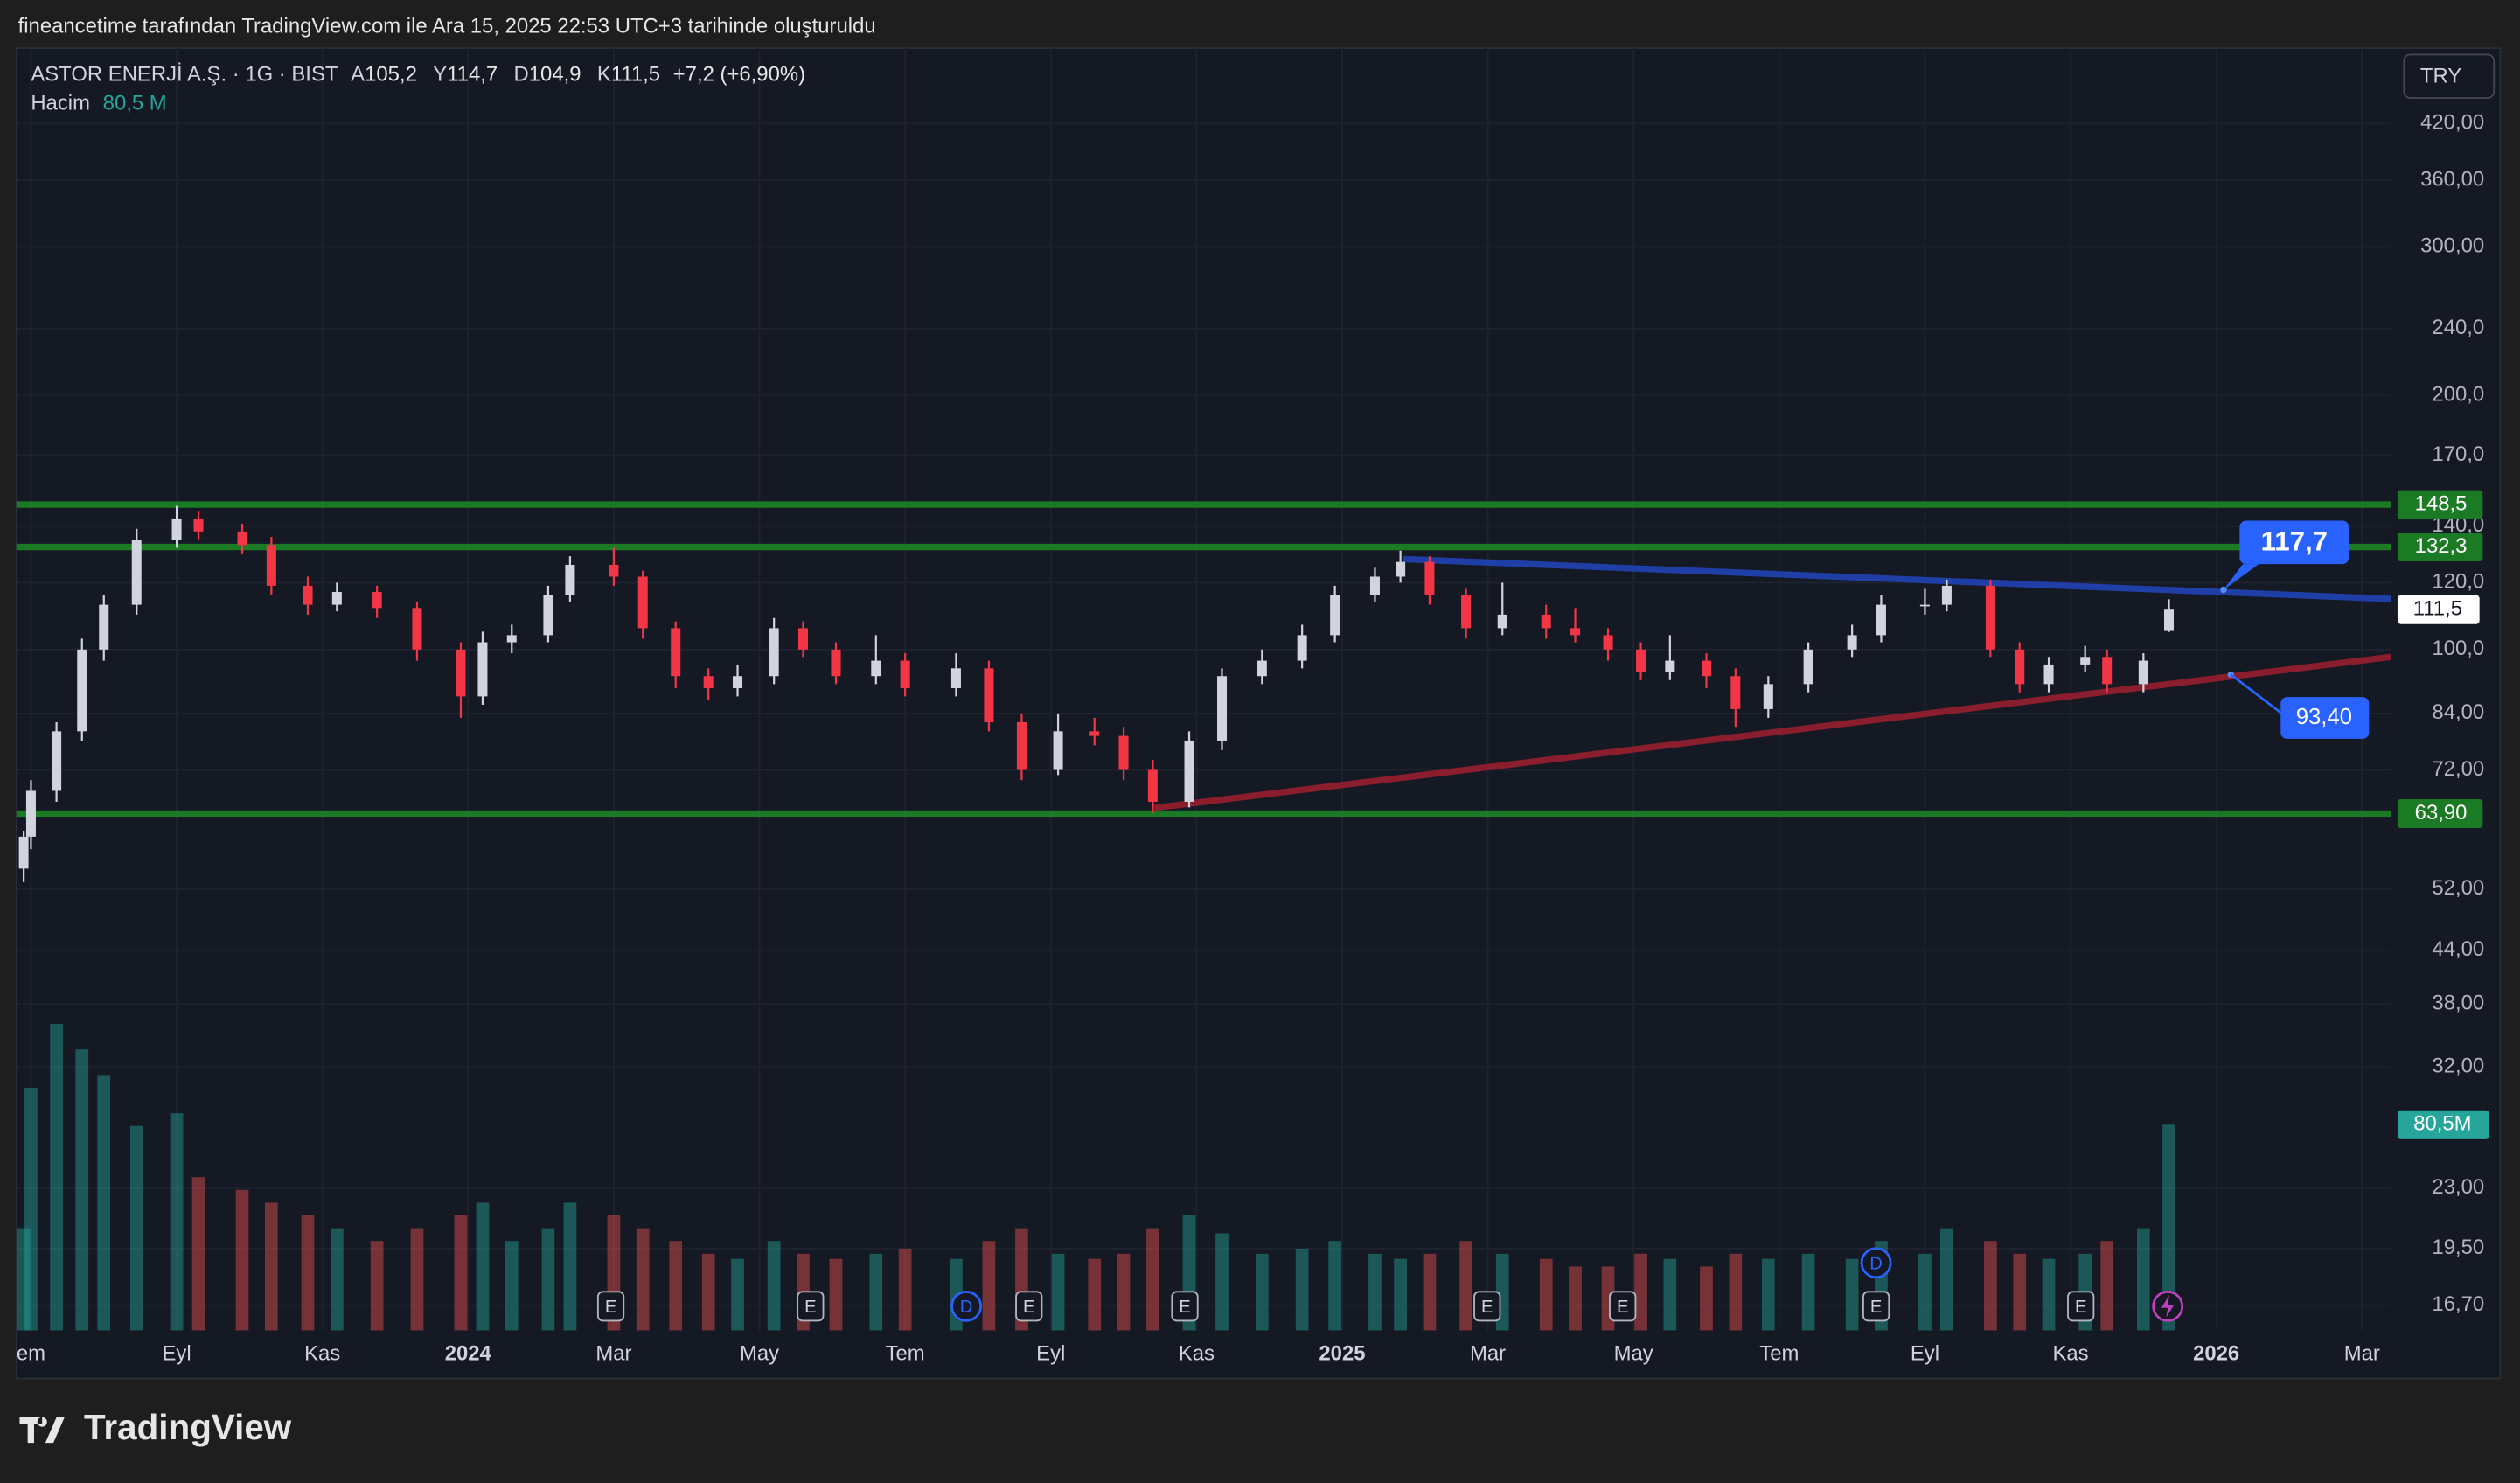 This screenshot has width=2520, height=1483. What do you see at coordinates (184, 75) in the screenshot?
I see `symbol-title: ASTOR ENERJİ A.Ş. · 1G · BIST` at bounding box center [184, 75].